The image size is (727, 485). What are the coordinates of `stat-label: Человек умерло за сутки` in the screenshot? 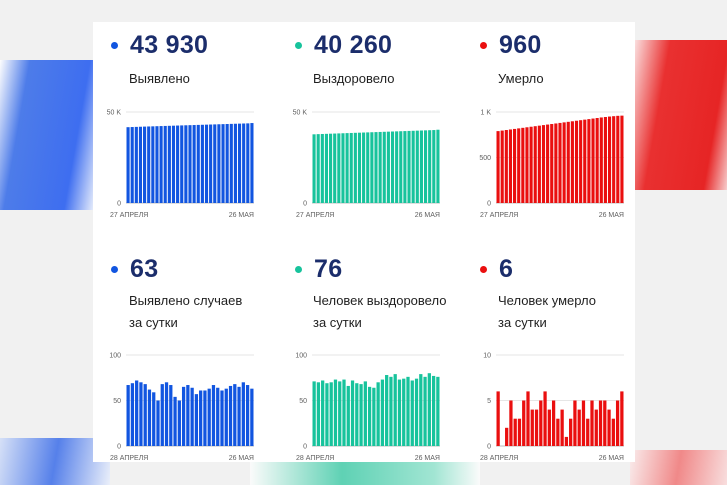 It's located at (547, 311).